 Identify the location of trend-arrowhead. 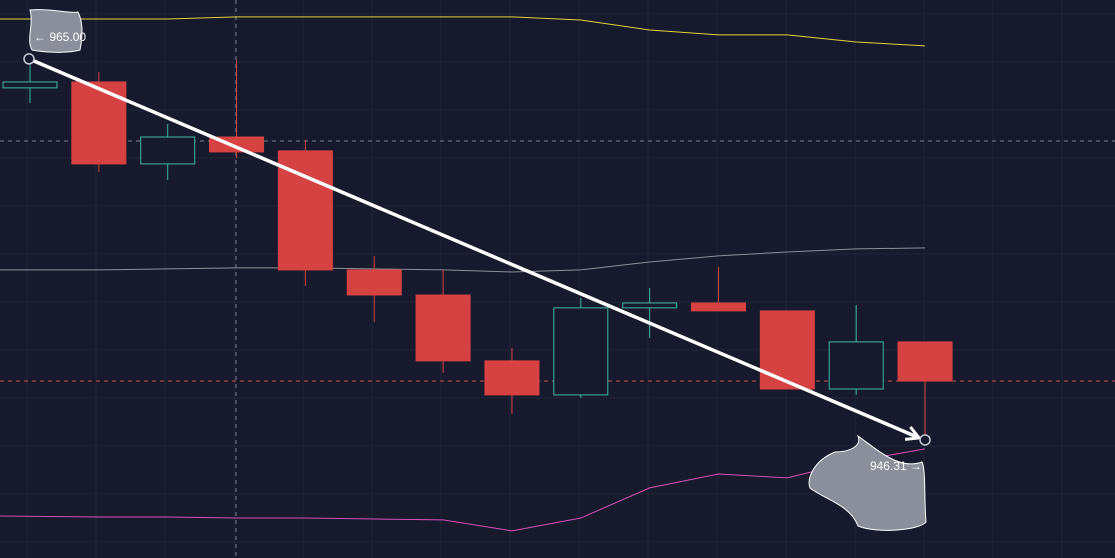
(913, 433).